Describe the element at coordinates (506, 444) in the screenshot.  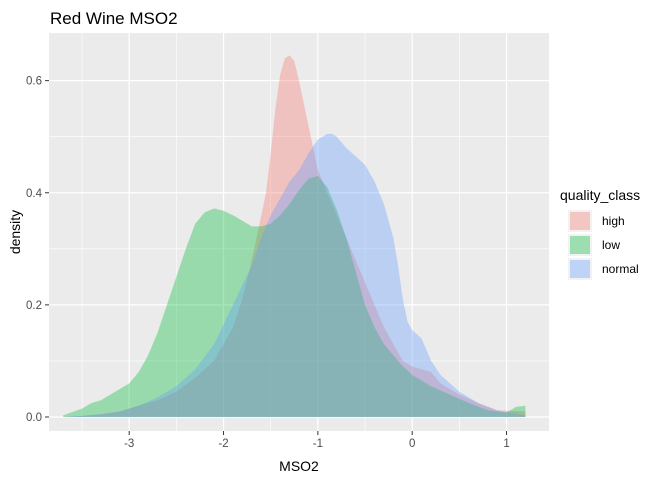
I see `x-tick-label: 1` at that location.